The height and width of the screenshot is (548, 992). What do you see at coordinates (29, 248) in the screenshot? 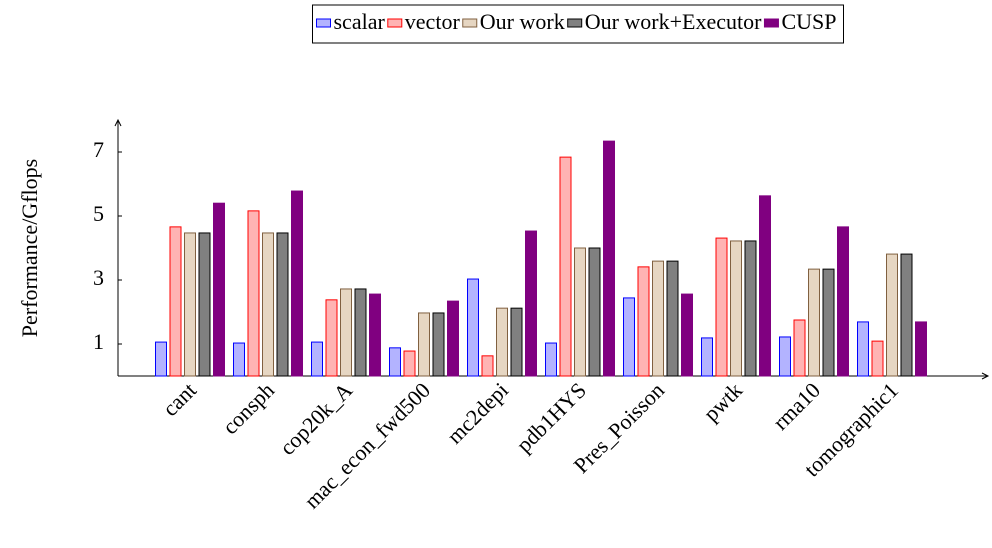
I see `y-axis-label: Performance/Gflops` at bounding box center [29, 248].